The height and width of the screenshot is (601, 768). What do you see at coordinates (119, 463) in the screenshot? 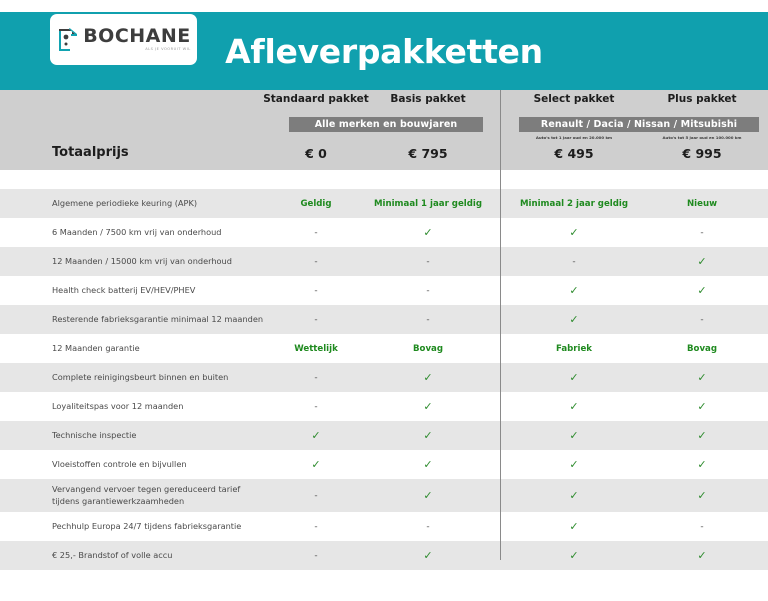
I see `row-label: Vloeistoffen controle en bijvullen` at bounding box center [119, 463].